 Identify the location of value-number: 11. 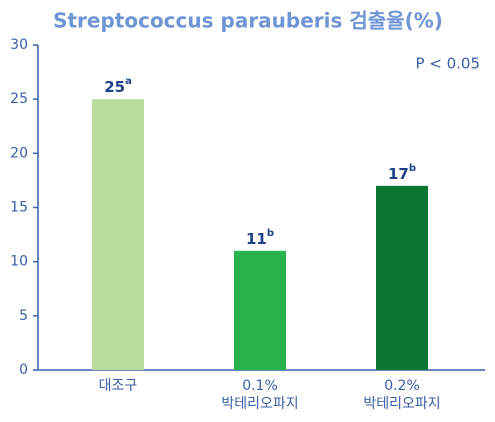
(256, 238).